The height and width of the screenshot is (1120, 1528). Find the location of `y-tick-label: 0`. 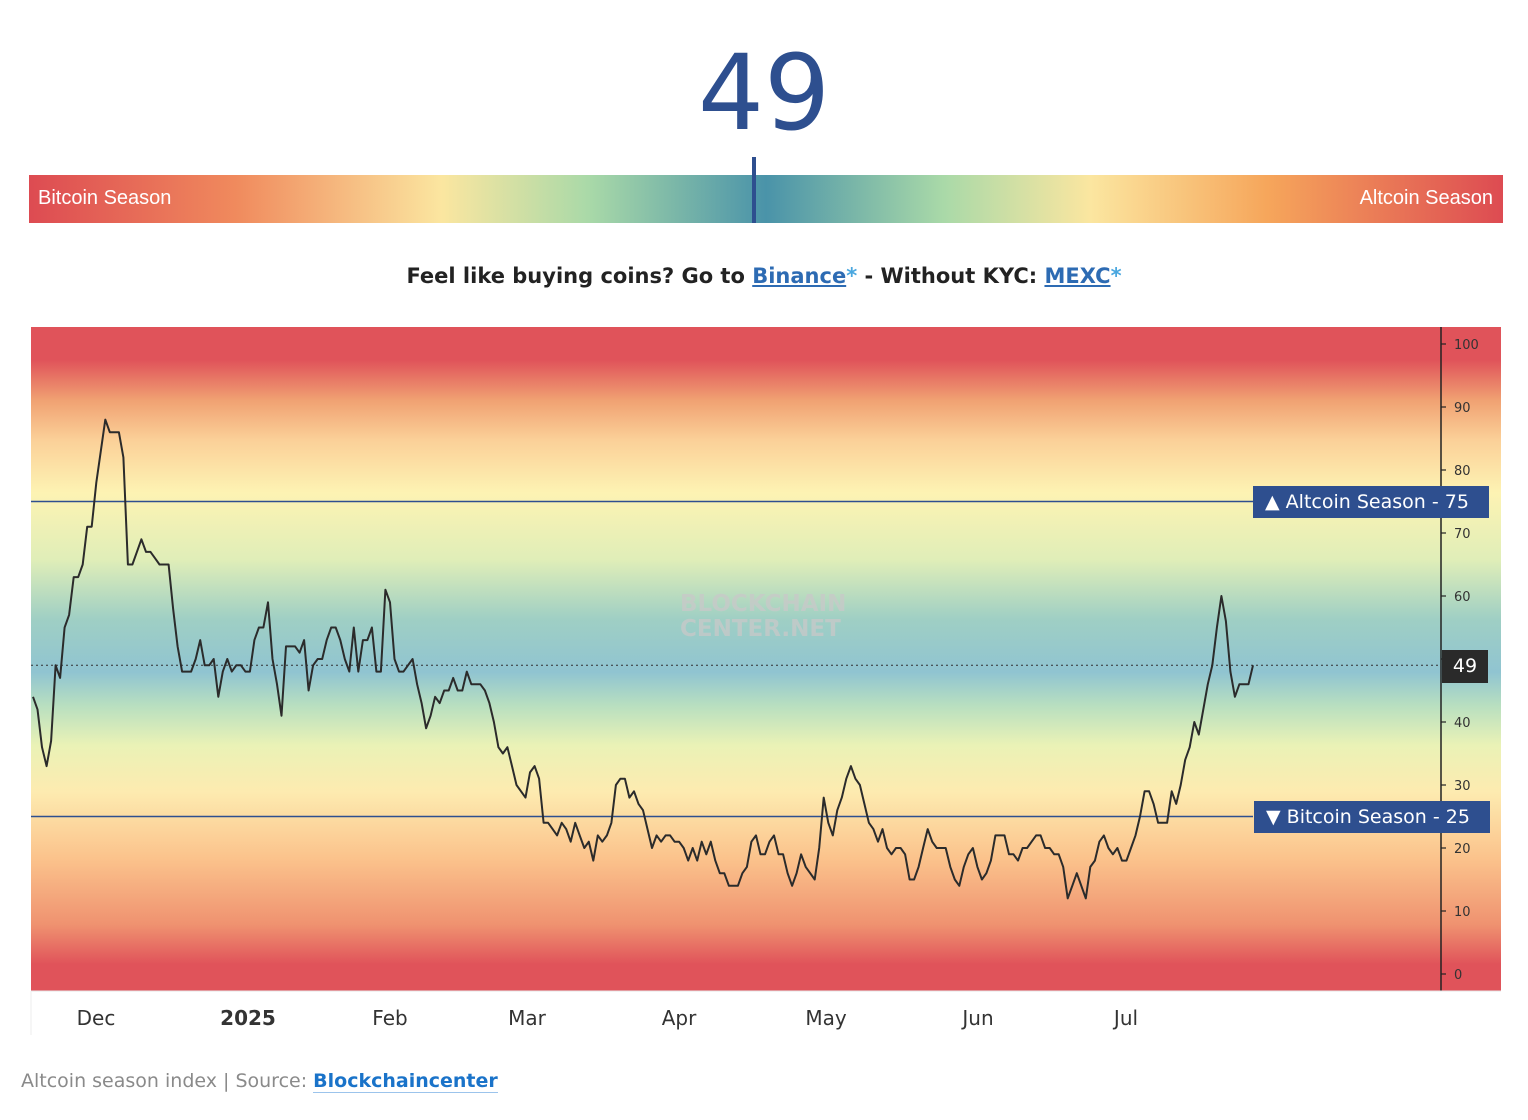

y-tick-label: 0 is located at coordinates (1458, 975).